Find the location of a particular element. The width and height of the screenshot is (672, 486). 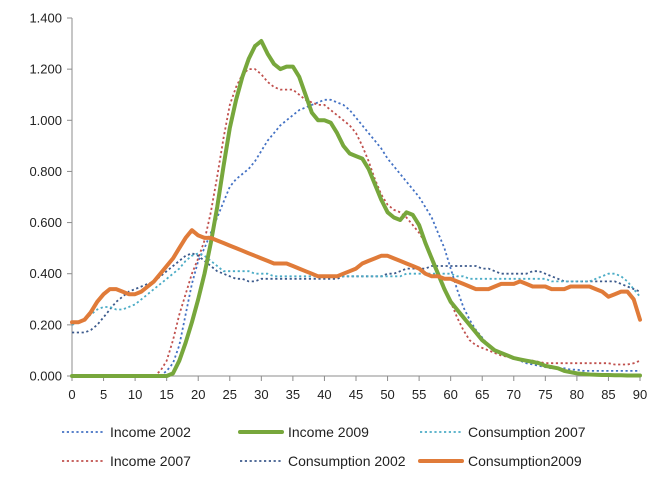

y-tick-label: 1.200 is located at coordinates (45, 69).